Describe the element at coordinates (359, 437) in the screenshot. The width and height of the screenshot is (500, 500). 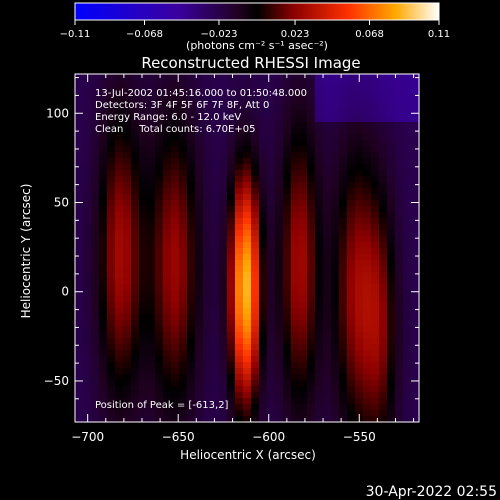
I see `x-tick-label: −550` at that location.